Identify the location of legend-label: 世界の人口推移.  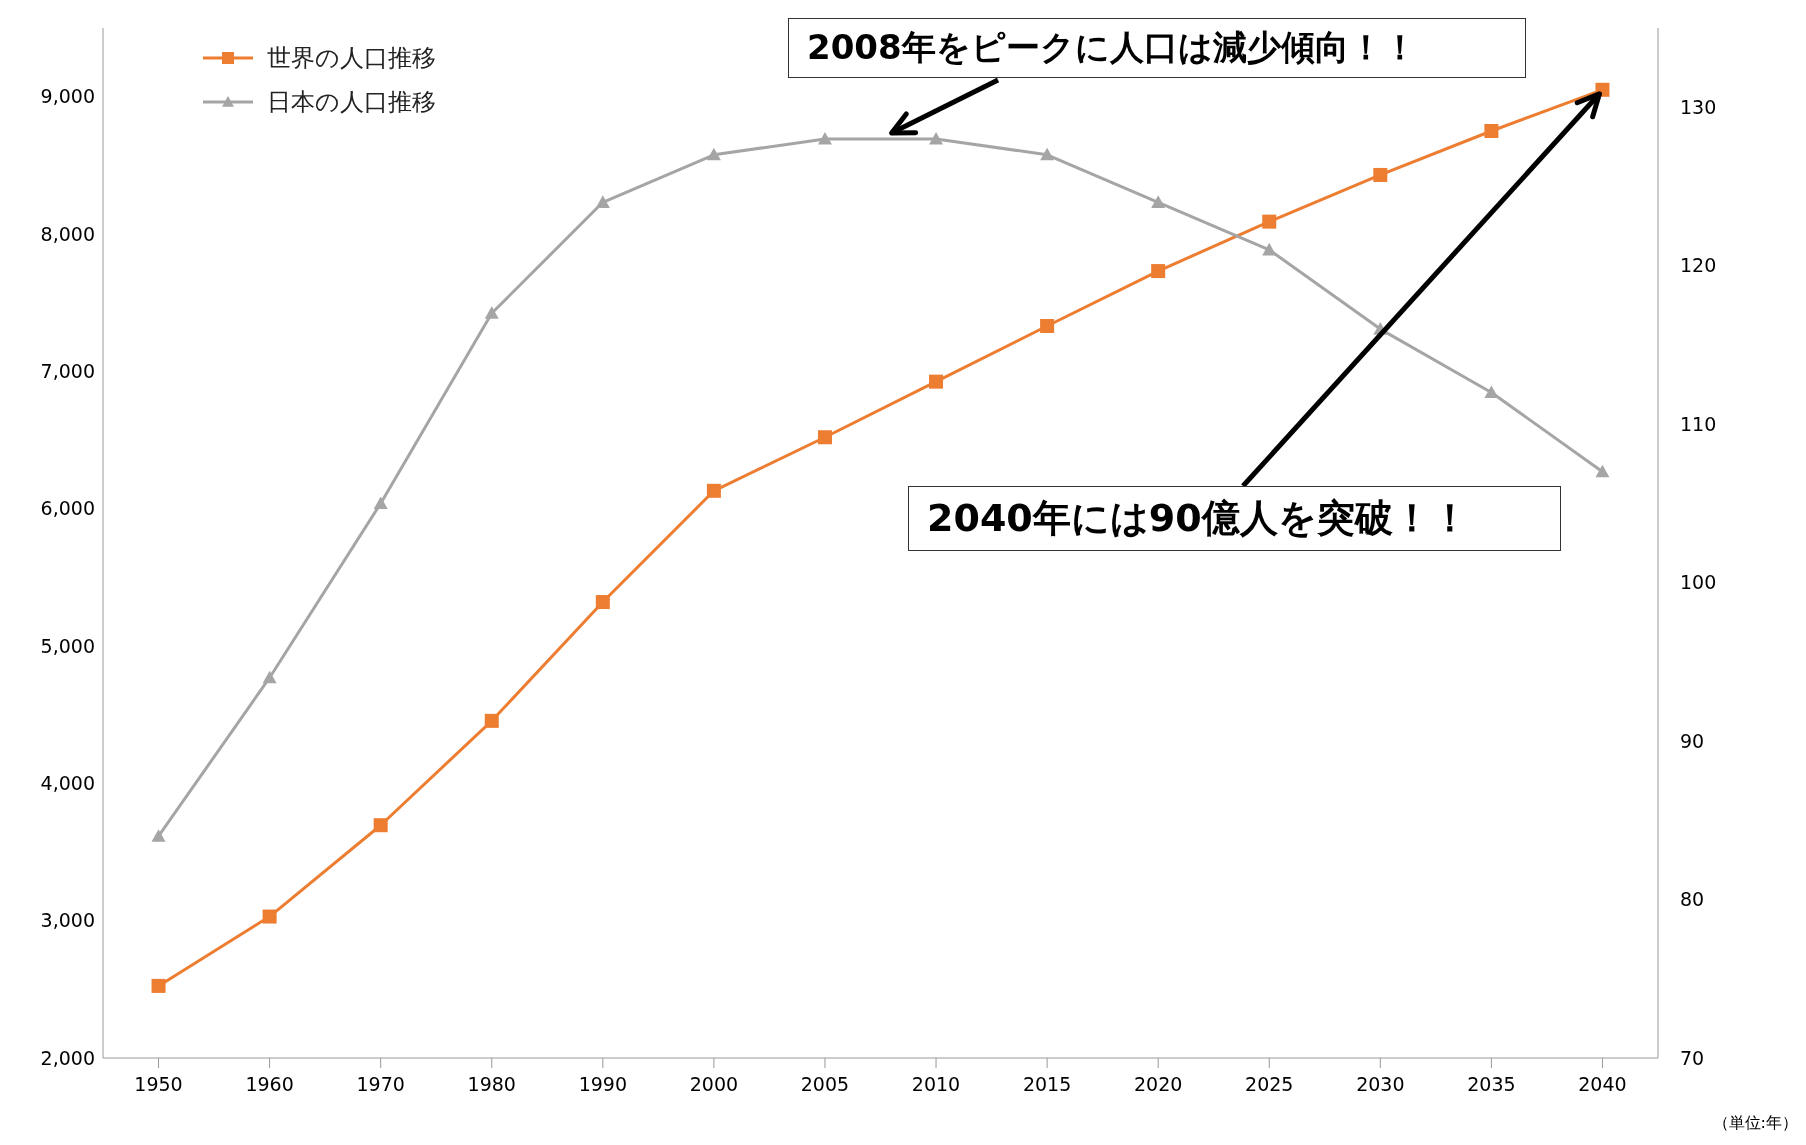
(351, 58).